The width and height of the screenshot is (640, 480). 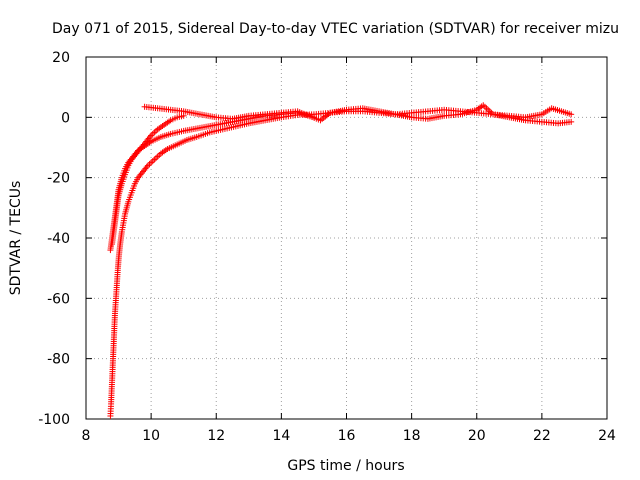 What do you see at coordinates (58, 299) in the screenshot?
I see `y-tick-label: -60` at bounding box center [58, 299].